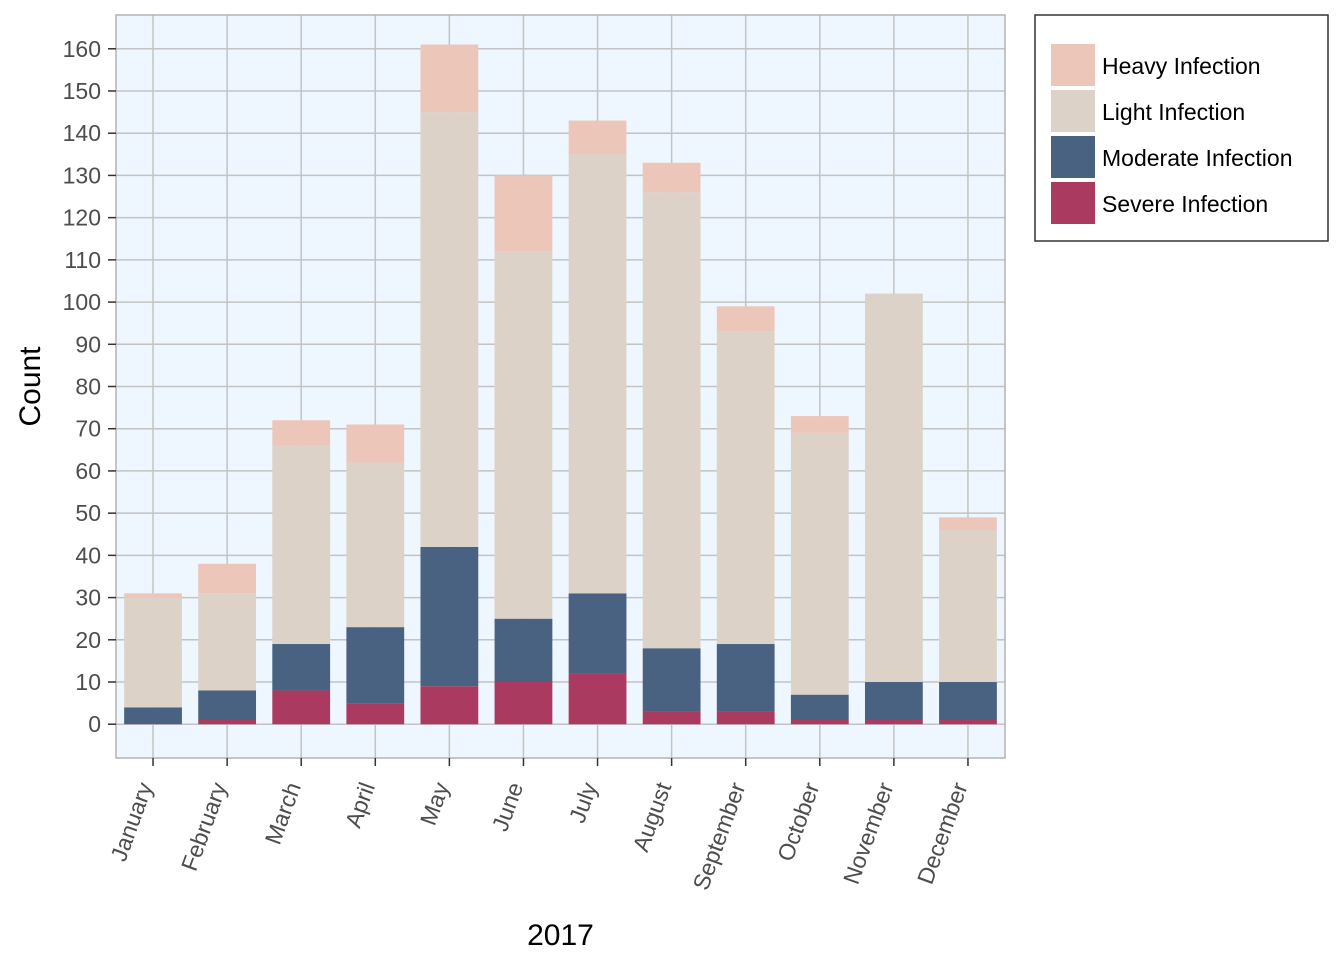 This screenshot has width=1344, height=960. What do you see at coordinates (968, 701) in the screenshot?
I see `bar-moderate-infection-december` at bounding box center [968, 701].